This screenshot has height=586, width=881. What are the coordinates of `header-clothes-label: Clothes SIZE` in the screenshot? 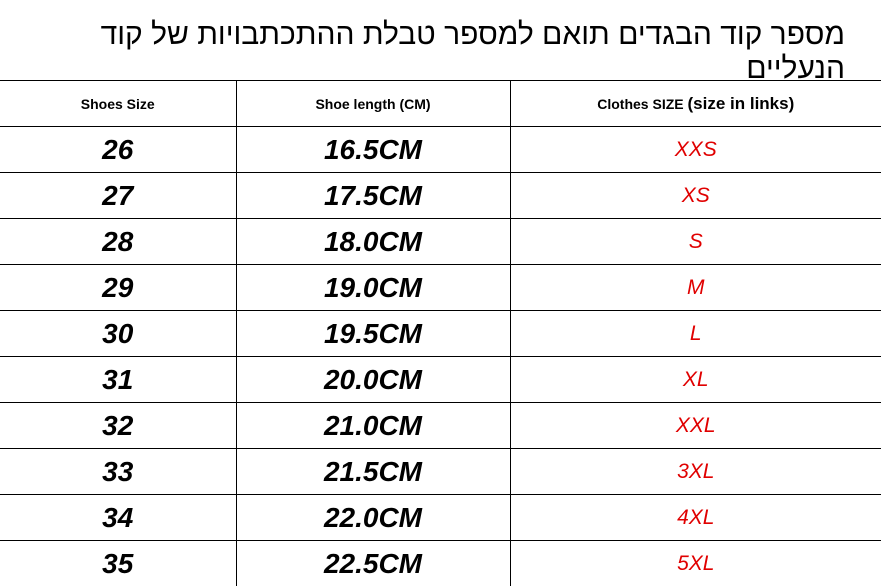 It's located at (640, 104).